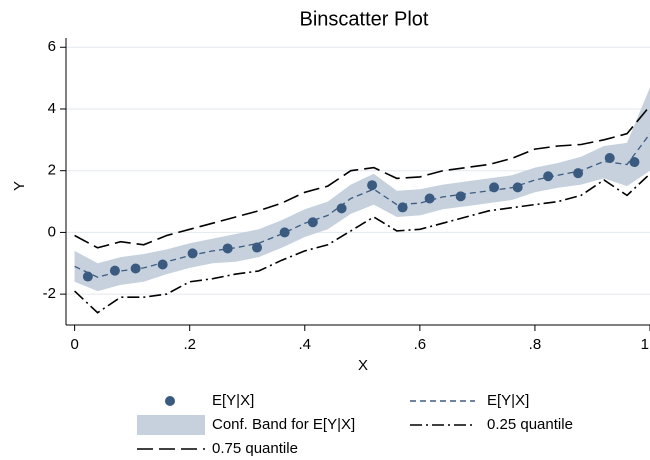 Image resolution: width=650 pixels, height=460 pixels. What do you see at coordinates (52, 108) in the screenshot?
I see `y-tick-label: 4` at bounding box center [52, 108].